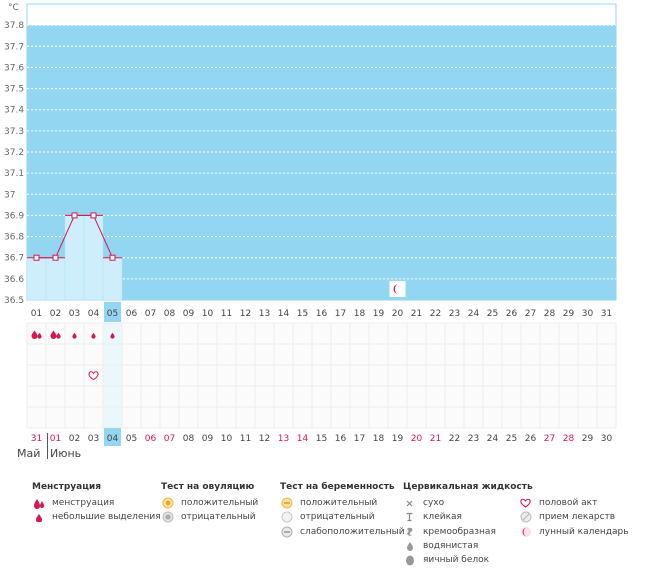 This screenshot has width=655, height=587. I want to click on legend-label: небольшие выделения, so click(106, 517).